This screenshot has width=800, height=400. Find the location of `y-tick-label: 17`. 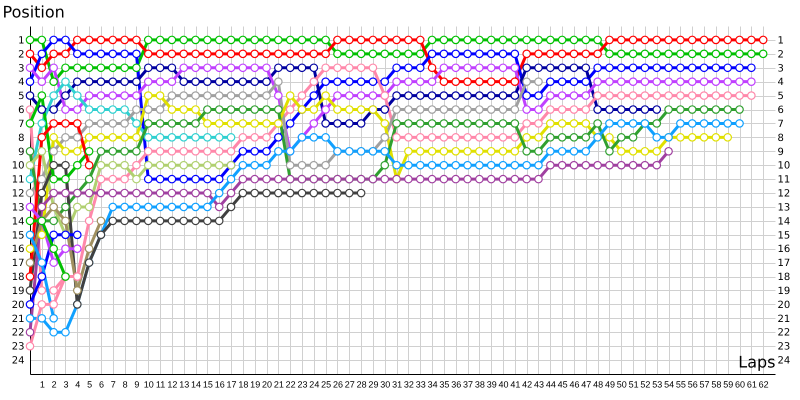

y-tick-label: 17 is located at coordinates (18, 264).